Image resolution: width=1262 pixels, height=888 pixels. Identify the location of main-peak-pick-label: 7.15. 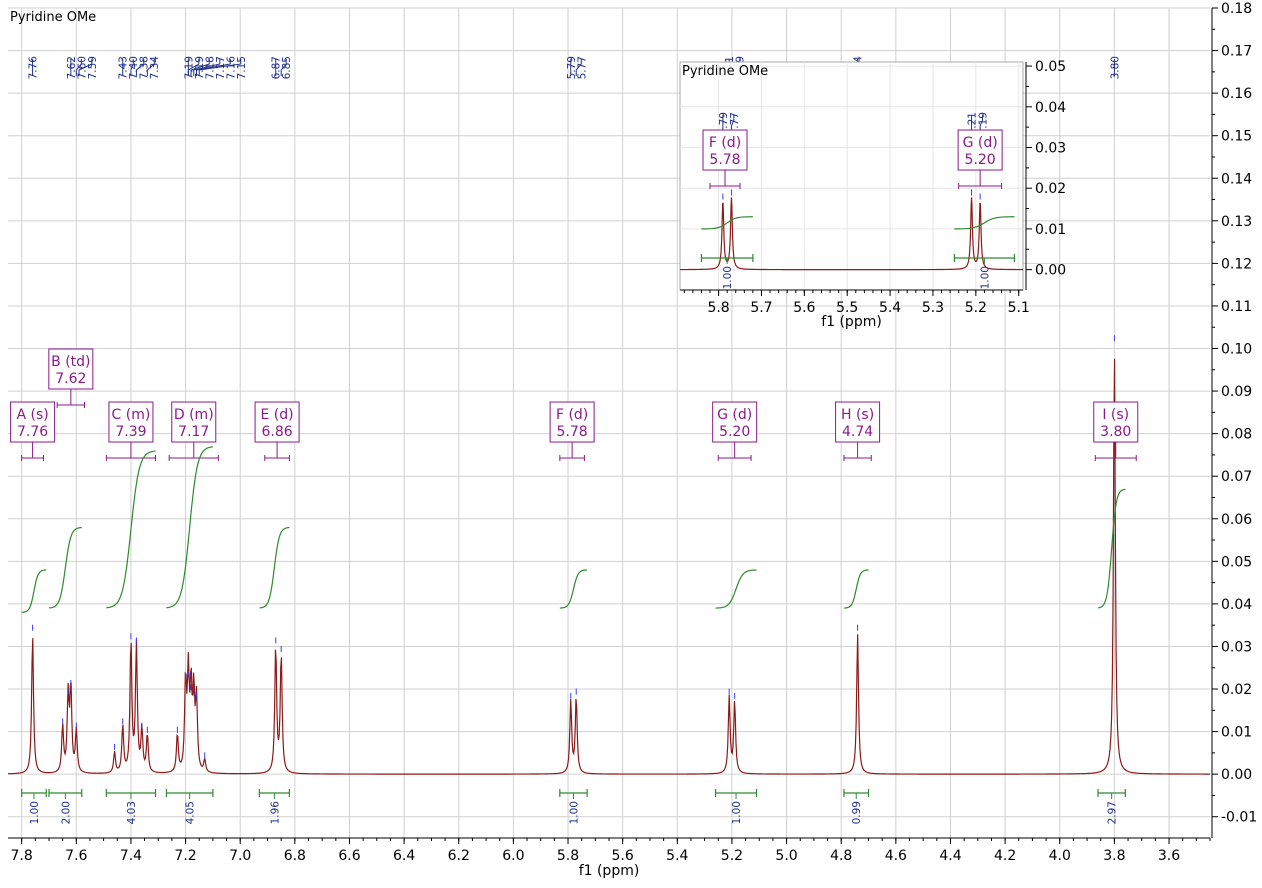
(242, 67).